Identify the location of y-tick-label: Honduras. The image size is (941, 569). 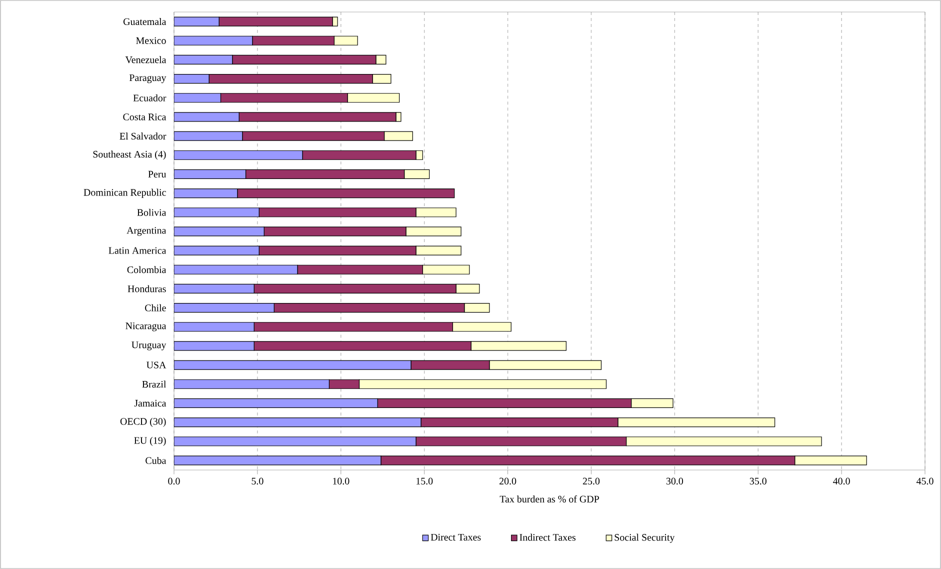
(147, 288).